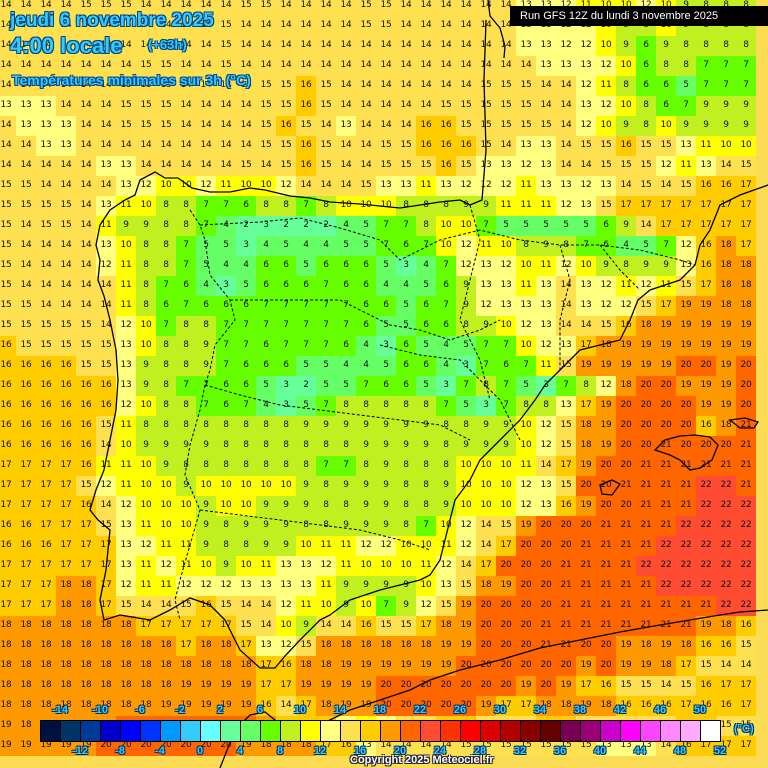 This screenshot has height=768, width=768. What do you see at coordinates (680, 751) in the screenshot?
I see `colorbar-bottom-label: 48` at bounding box center [680, 751].